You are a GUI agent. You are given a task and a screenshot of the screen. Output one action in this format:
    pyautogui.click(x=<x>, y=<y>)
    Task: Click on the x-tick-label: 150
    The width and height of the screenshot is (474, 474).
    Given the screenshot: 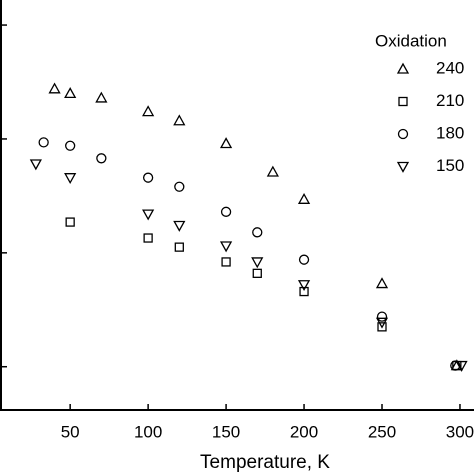 What is the action you would take?
    pyautogui.click(x=226, y=431)
    